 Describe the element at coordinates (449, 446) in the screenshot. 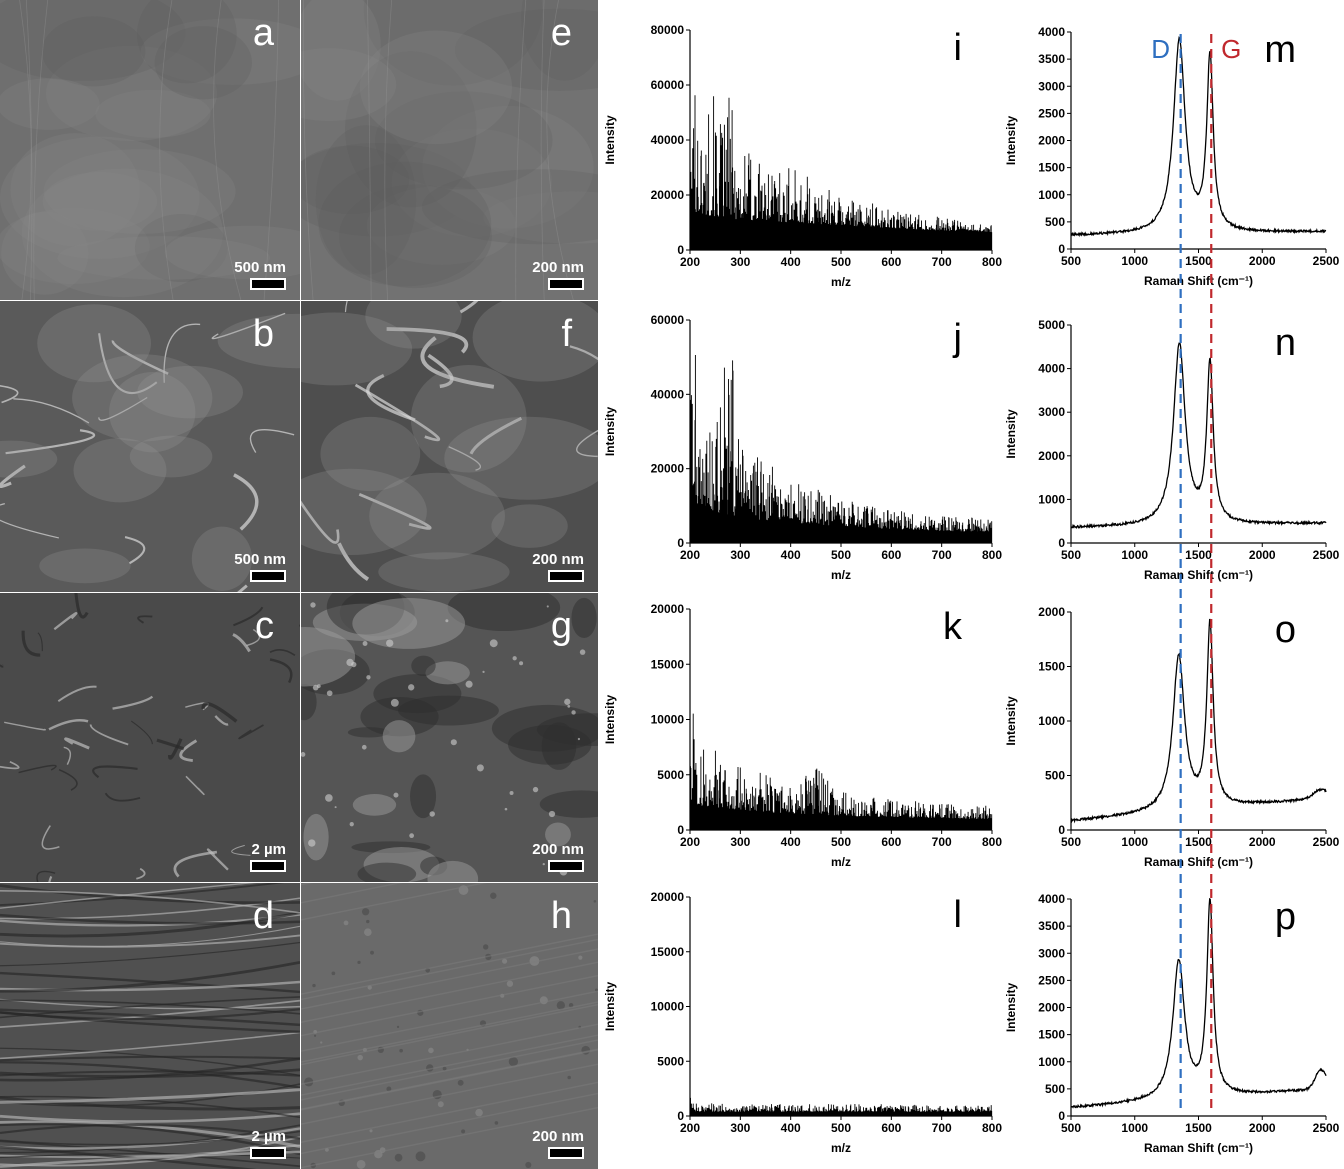

I see `sem-image-f: f 200 nm` at that location.